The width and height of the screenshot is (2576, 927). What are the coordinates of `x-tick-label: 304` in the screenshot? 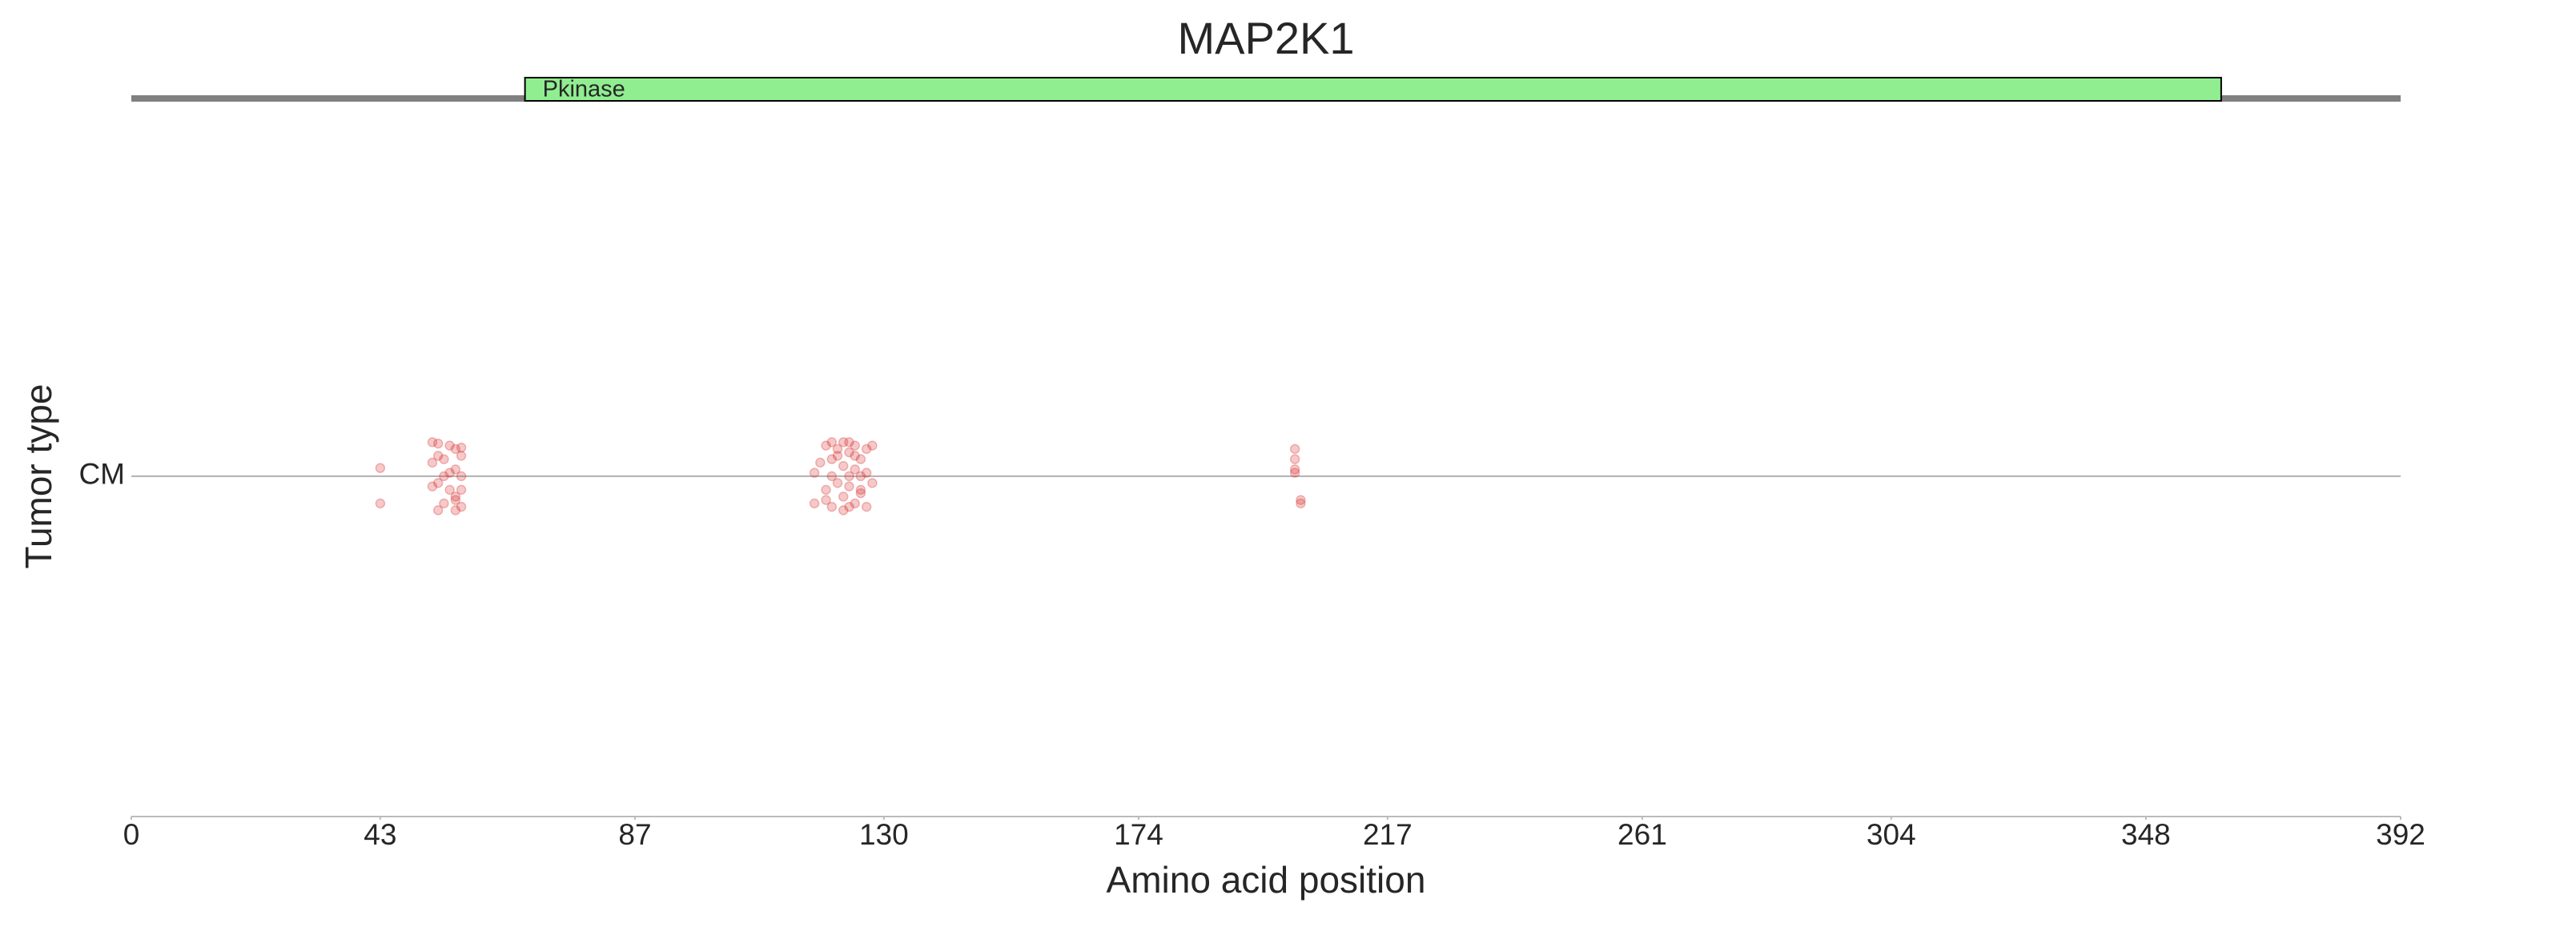 It's located at (1891, 834).